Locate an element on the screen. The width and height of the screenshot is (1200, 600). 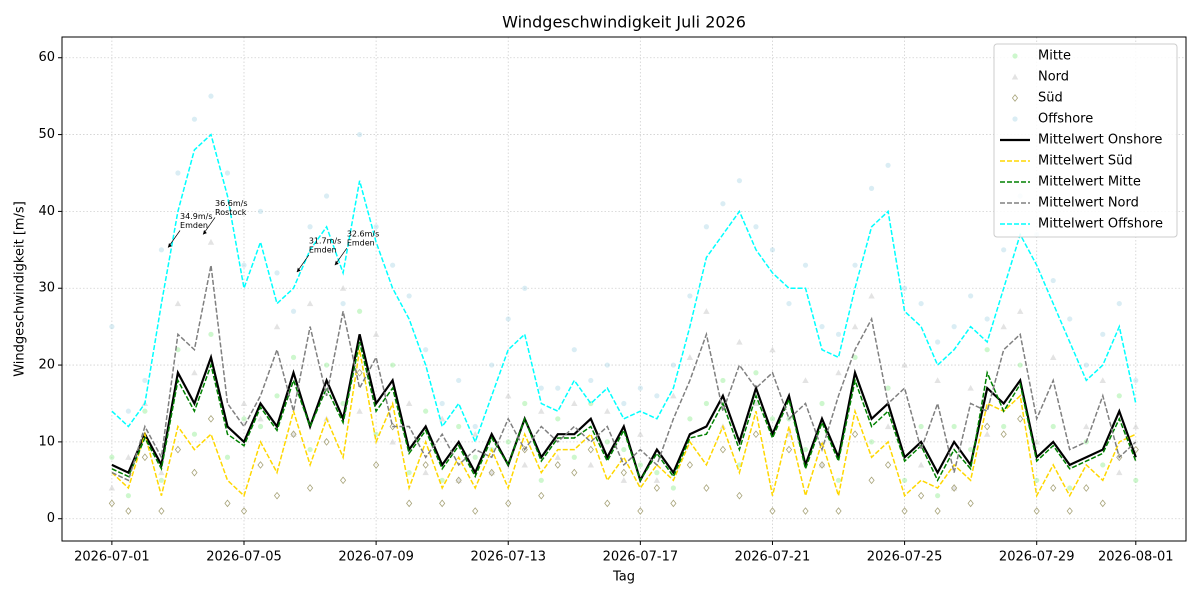
legend-box is located at coordinates (1085, 140).